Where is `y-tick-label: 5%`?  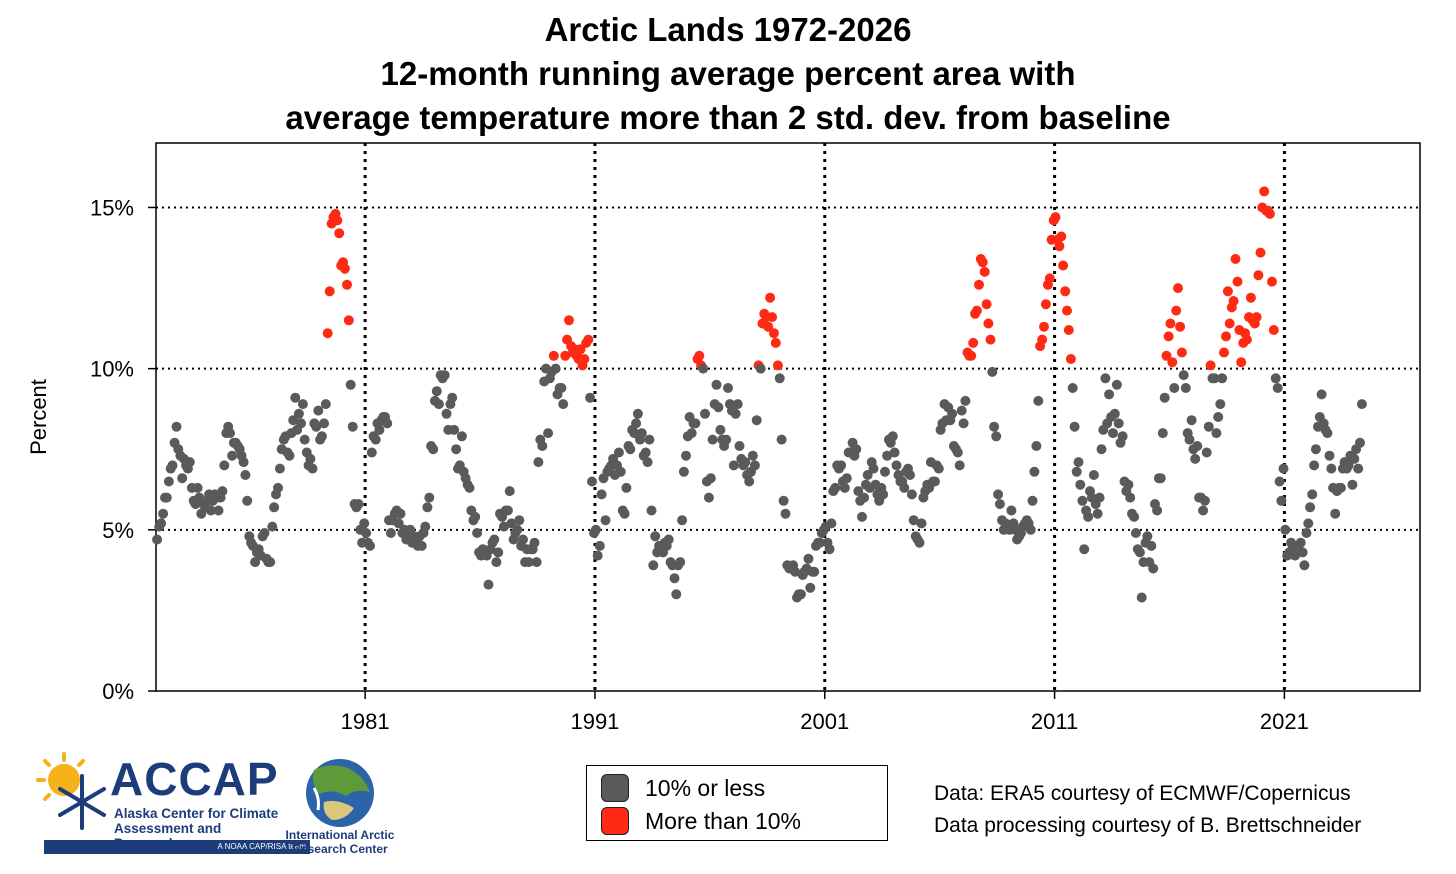
y-tick-label: 5% is located at coordinates (118, 530).